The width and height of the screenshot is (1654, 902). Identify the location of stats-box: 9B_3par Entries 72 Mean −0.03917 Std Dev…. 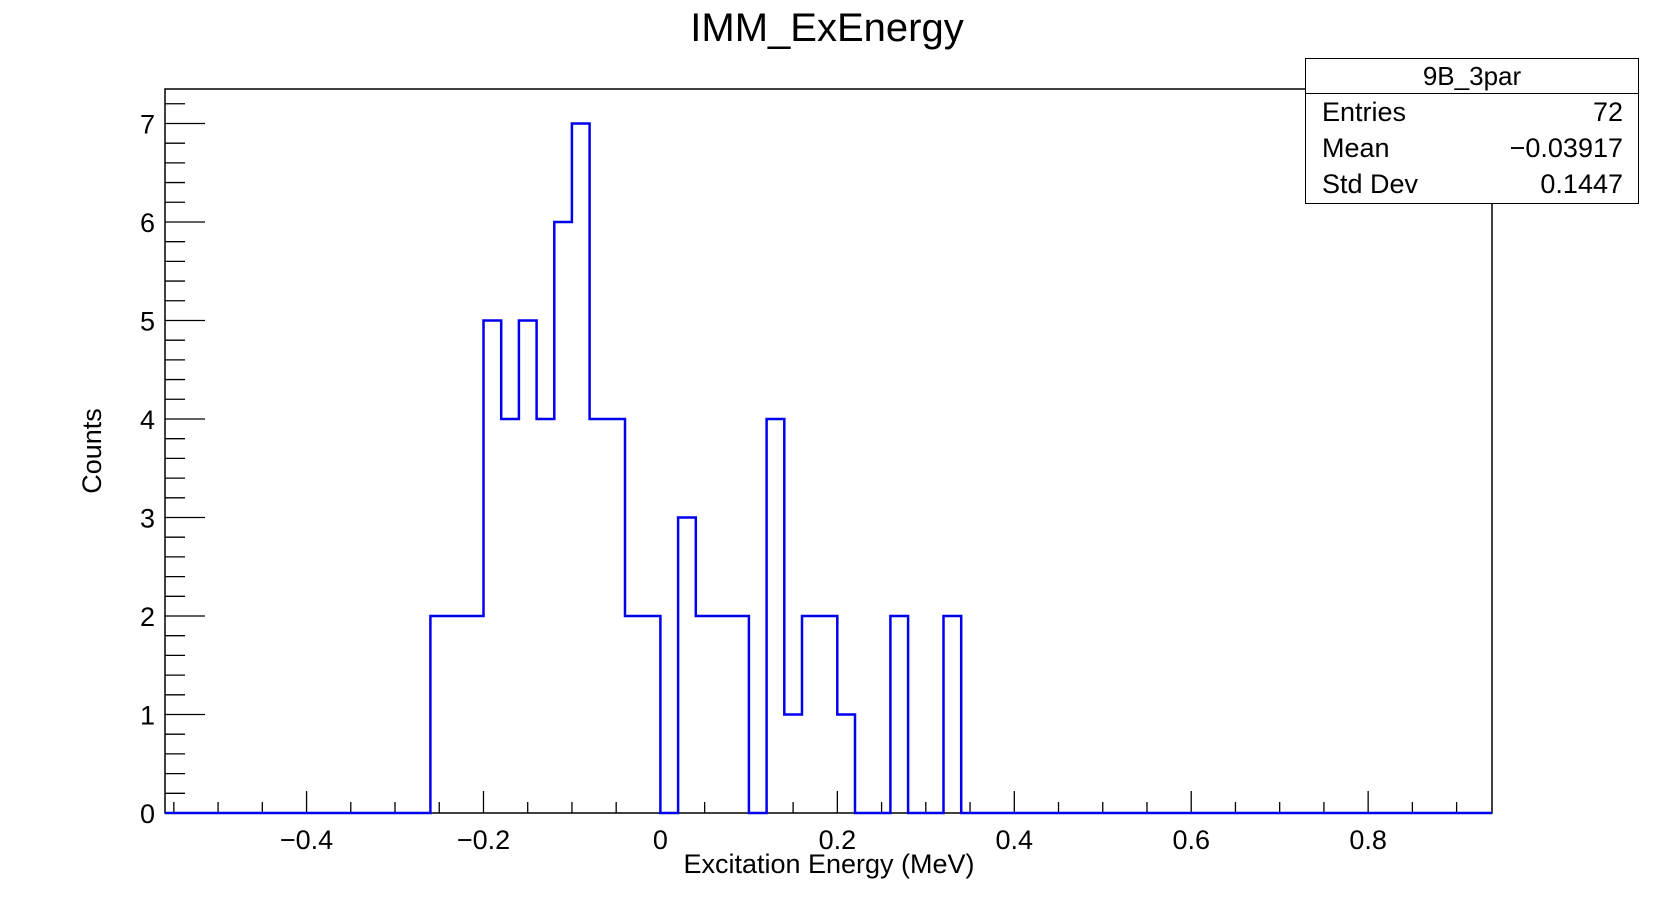
(1472, 131).